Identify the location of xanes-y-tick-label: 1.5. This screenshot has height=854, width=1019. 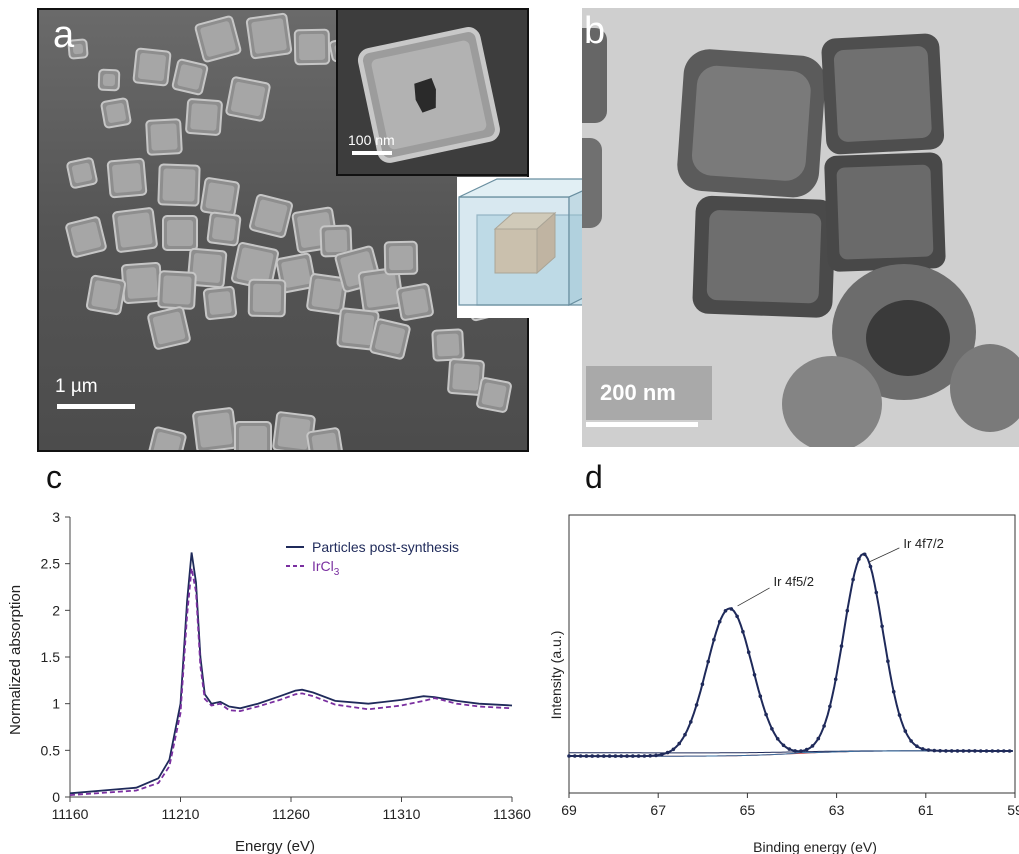
(51, 657).